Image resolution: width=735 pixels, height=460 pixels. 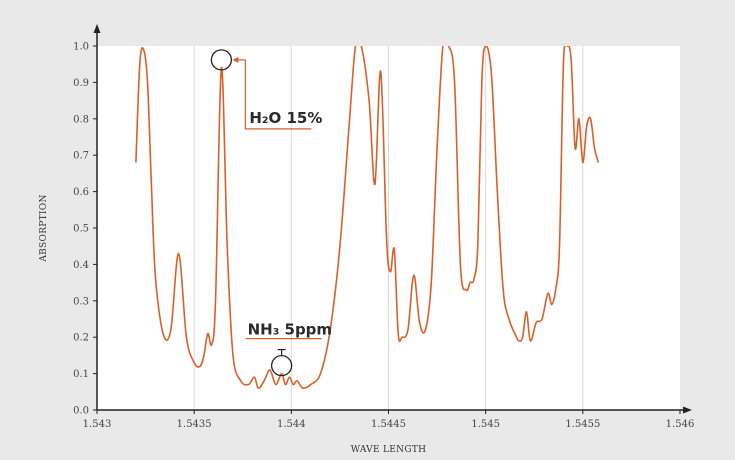 What do you see at coordinates (97, 424) in the screenshot?
I see `x-tick-label: 1.543` at bounding box center [97, 424].